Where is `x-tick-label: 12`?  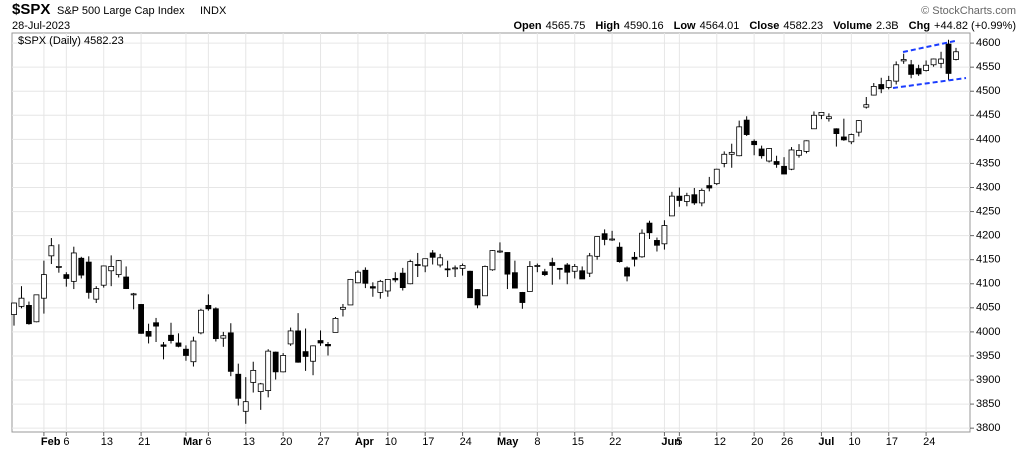 x-tick-label: 12 is located at coordinates (720, 442).